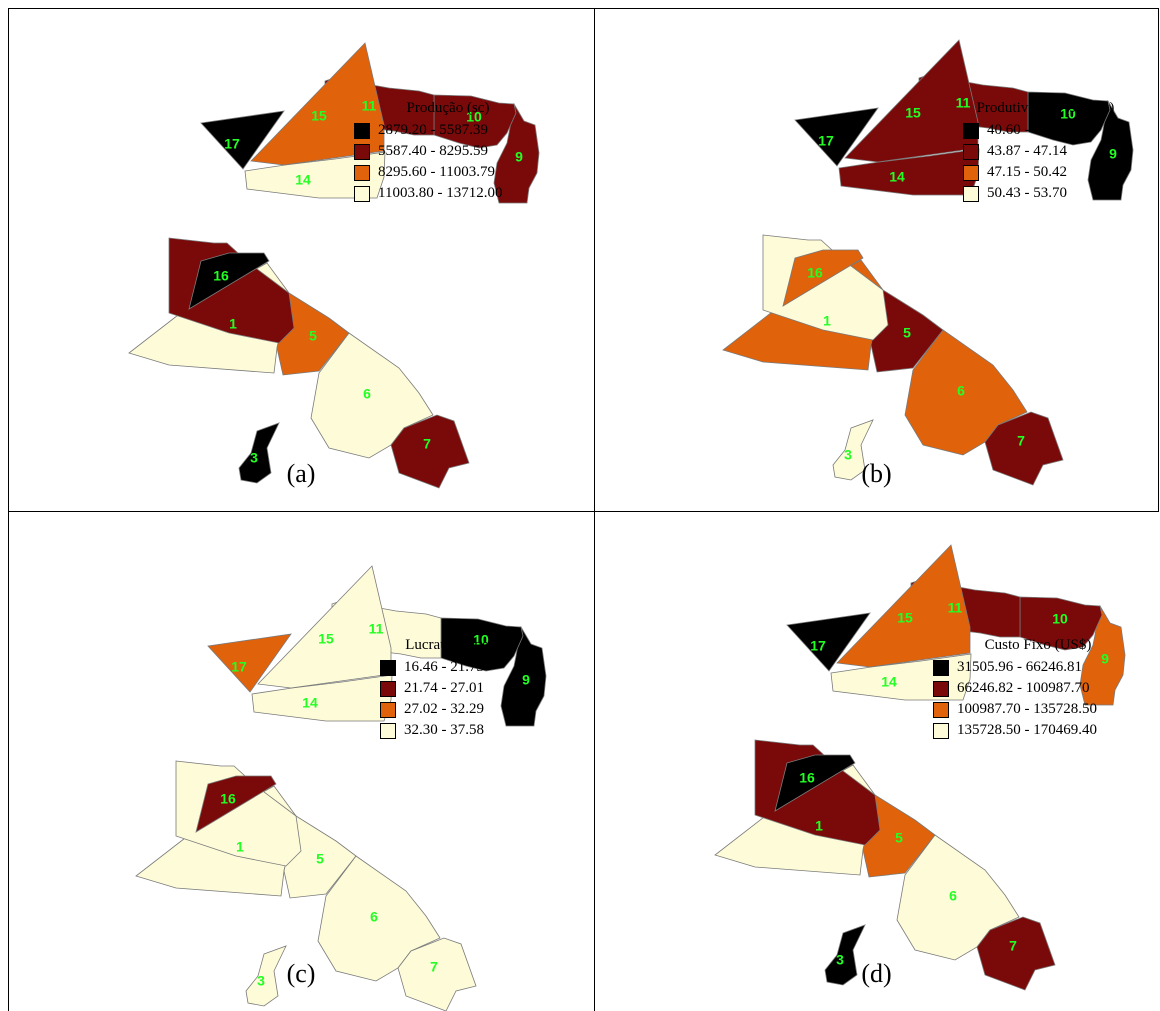 The image size is (1160, 1011). I want to click on legend-item: 5587.40 - 8295.59, so click(448, 151).